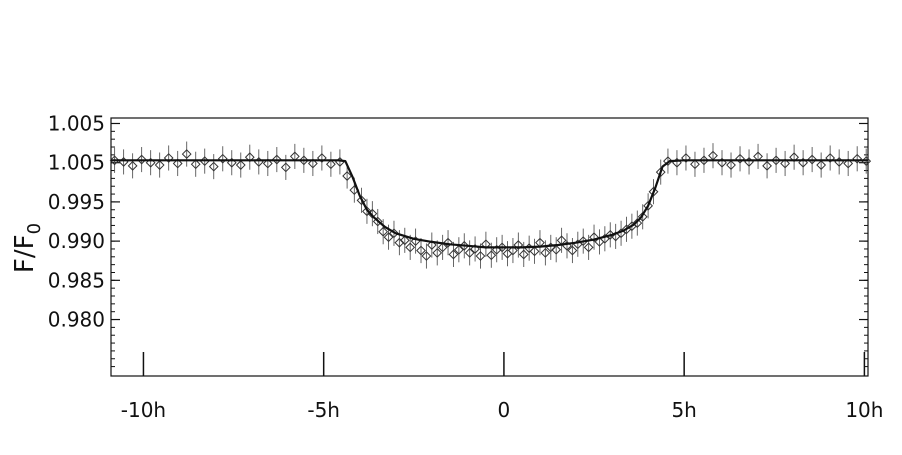  Describe the element at coordinates (76, 163) in the screenshot. I see `y-tick-label: 1.005` at that location.